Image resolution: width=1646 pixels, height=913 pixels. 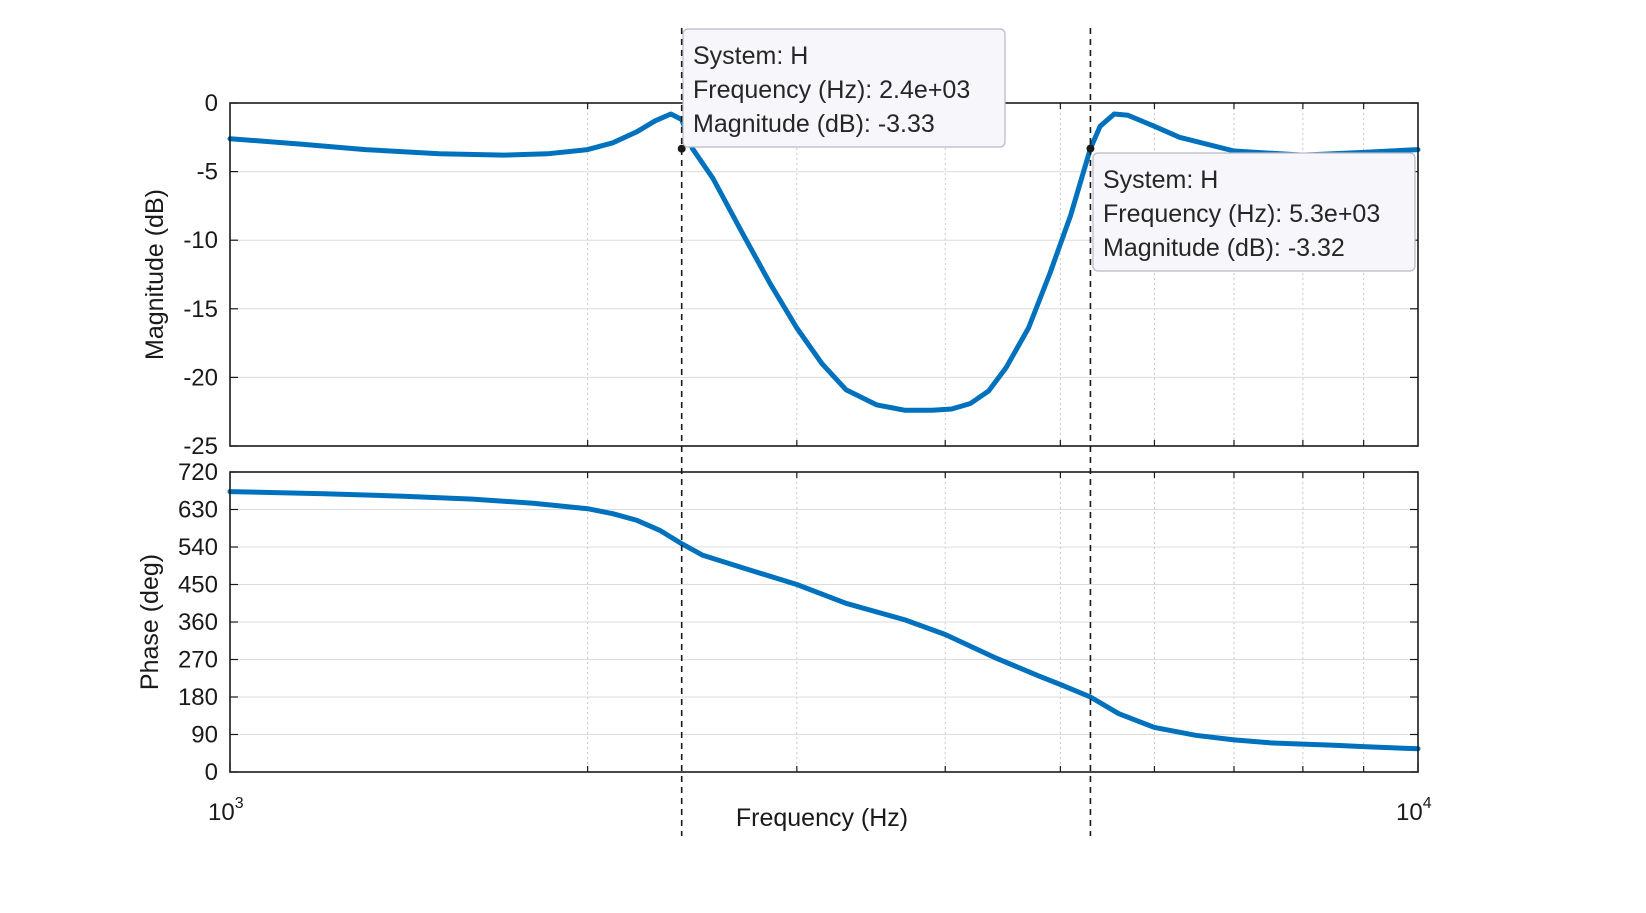 What do you see at coordinates (1427, 803) in the screenshot?
I see `x-tick-exponent: 4` at bounding box center [1427, 803].